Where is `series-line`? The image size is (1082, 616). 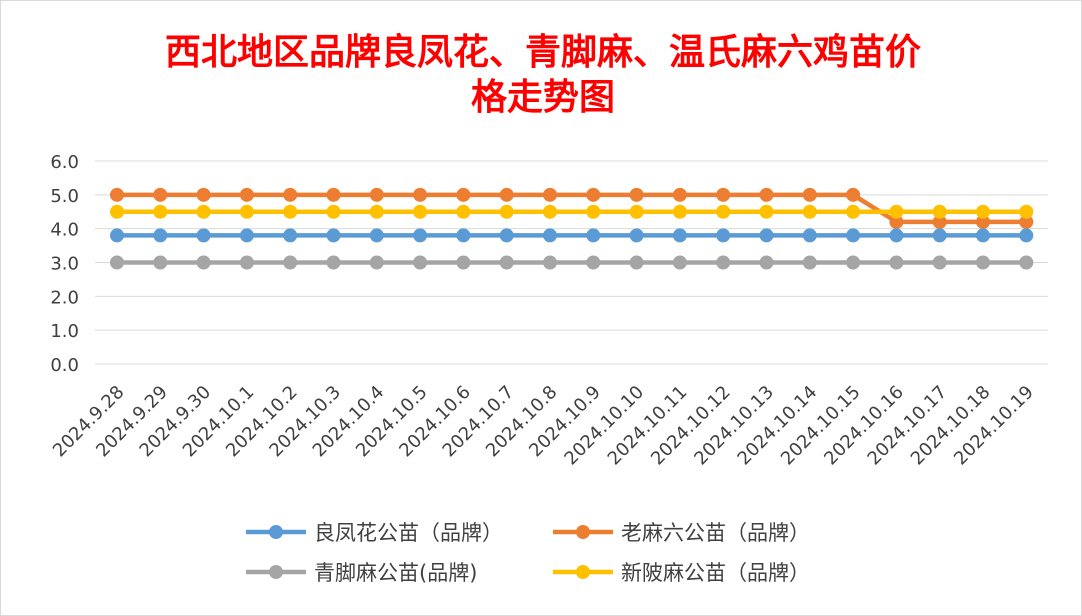
series-line is located at coordinates (572, 208).